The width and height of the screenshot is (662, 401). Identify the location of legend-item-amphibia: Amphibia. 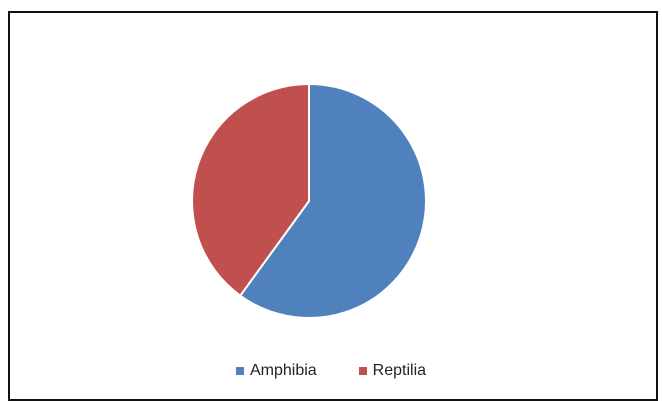
(276, 371).